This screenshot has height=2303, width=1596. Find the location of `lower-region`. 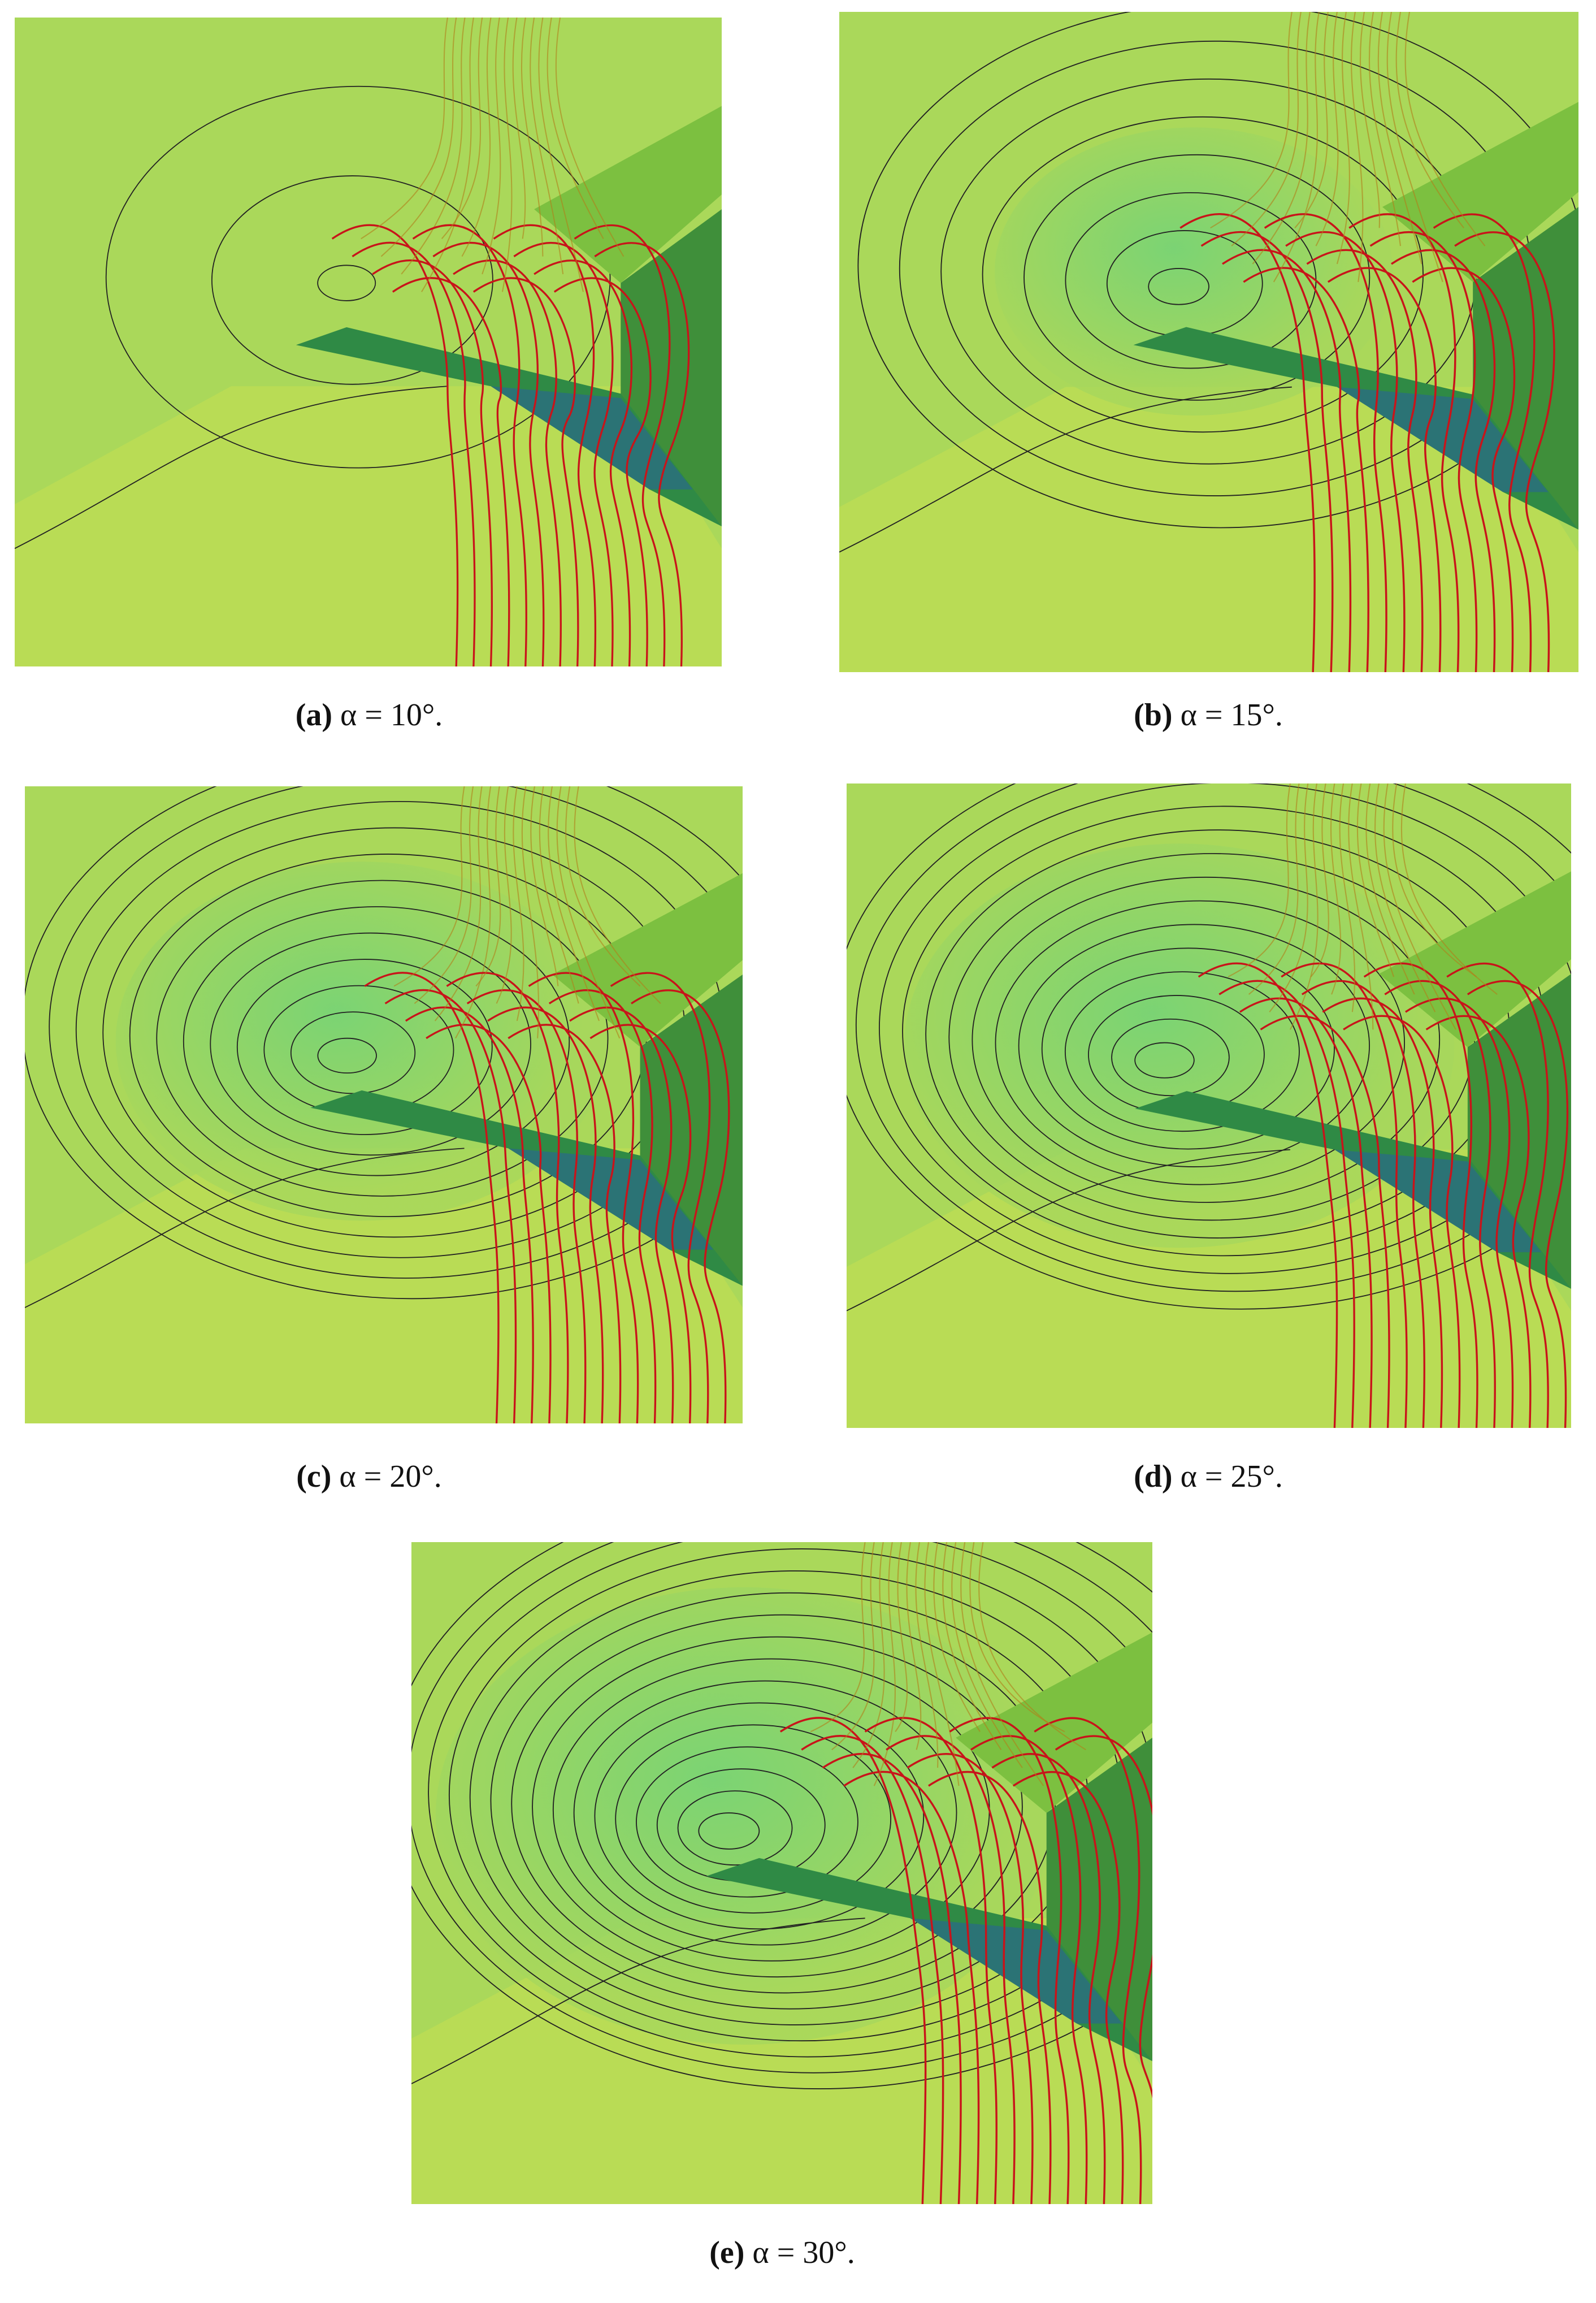

lower-region is located at coordinates (368, 526).